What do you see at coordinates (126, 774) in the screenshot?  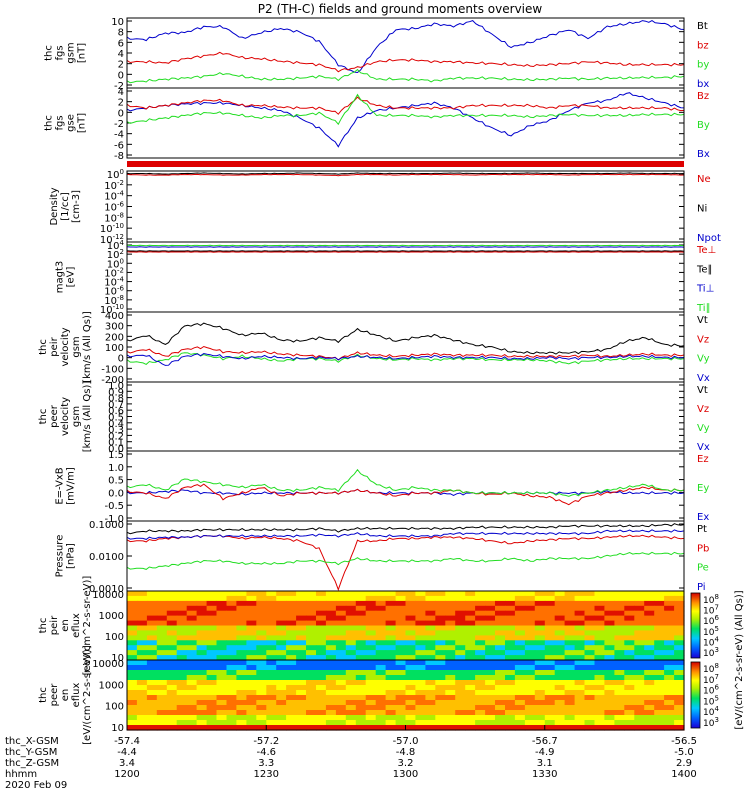 I see `xrow-value-3-0: 1200` at bounding box center [126, 774].